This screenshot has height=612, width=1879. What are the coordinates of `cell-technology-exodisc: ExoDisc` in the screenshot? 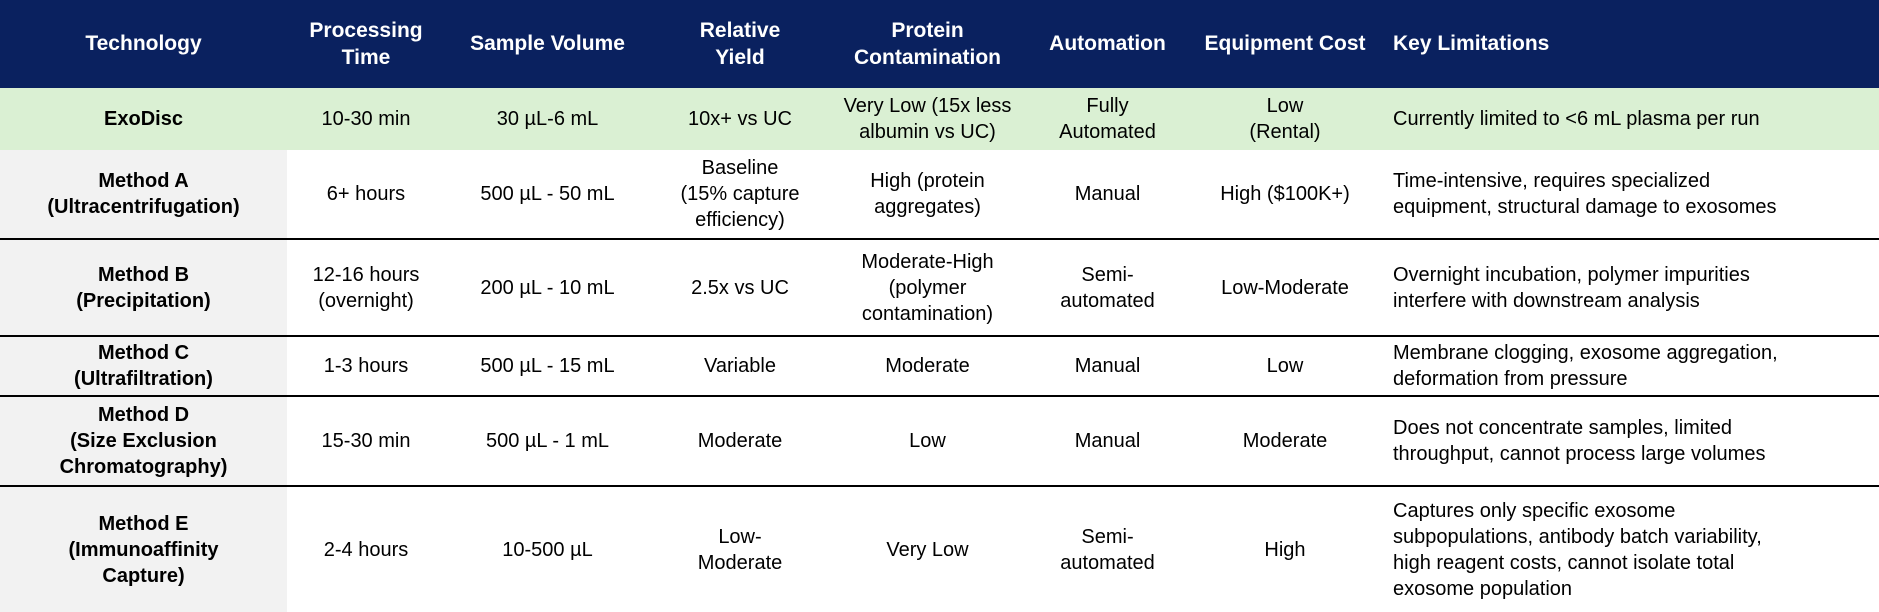 It's located at (143, 119).